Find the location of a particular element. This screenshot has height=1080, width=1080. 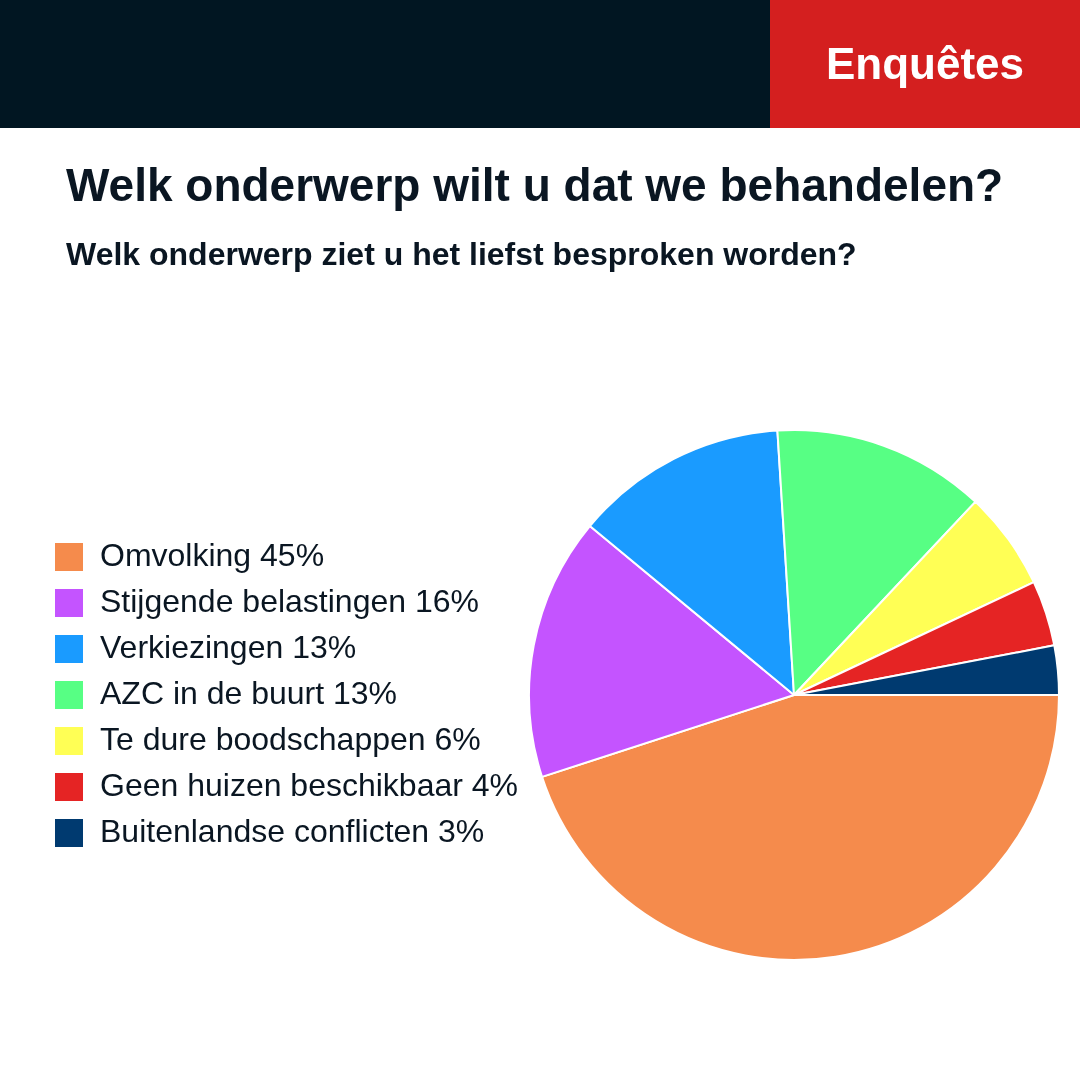

legend-label: Buitenlandse conflicten 3% is located at coordinates (292, 830).